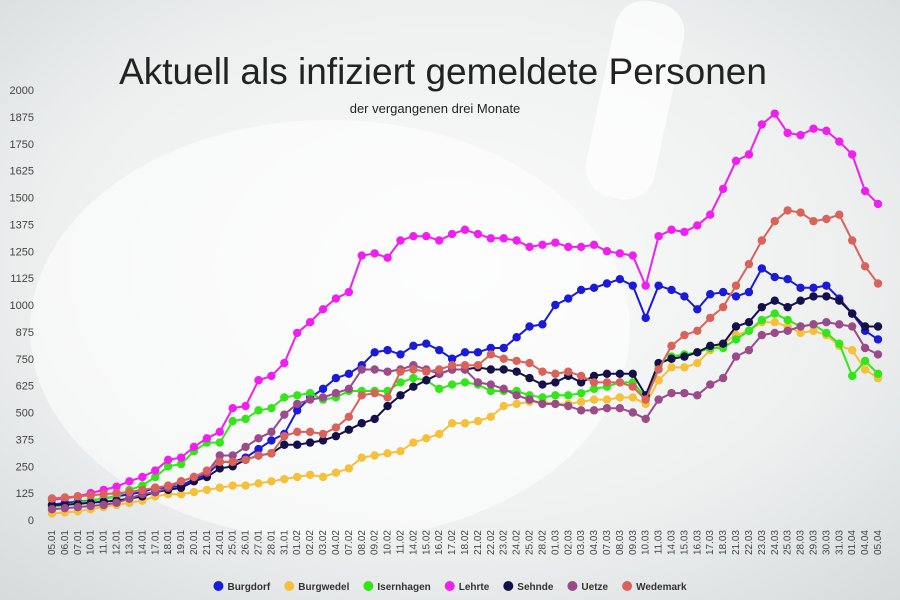 The height and width of the screenshot is (600, 900). Describe the element at coordinates (467, 587) in the screenshot. I see `legend-item: Lehrte` at that location.